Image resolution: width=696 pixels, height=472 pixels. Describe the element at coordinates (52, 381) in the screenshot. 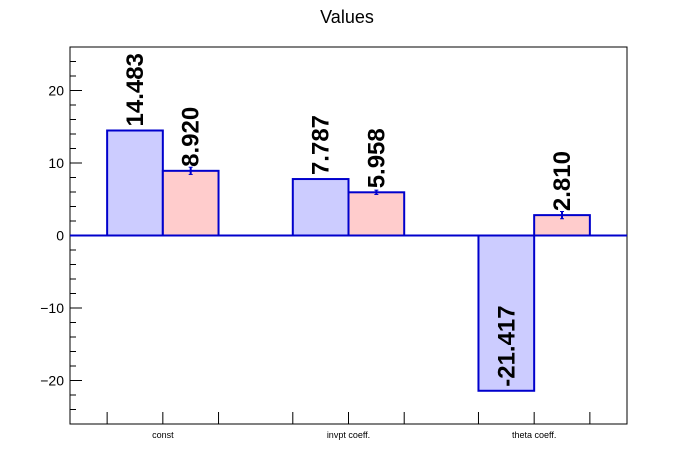

I see `y-tick-label: −20` at that location.